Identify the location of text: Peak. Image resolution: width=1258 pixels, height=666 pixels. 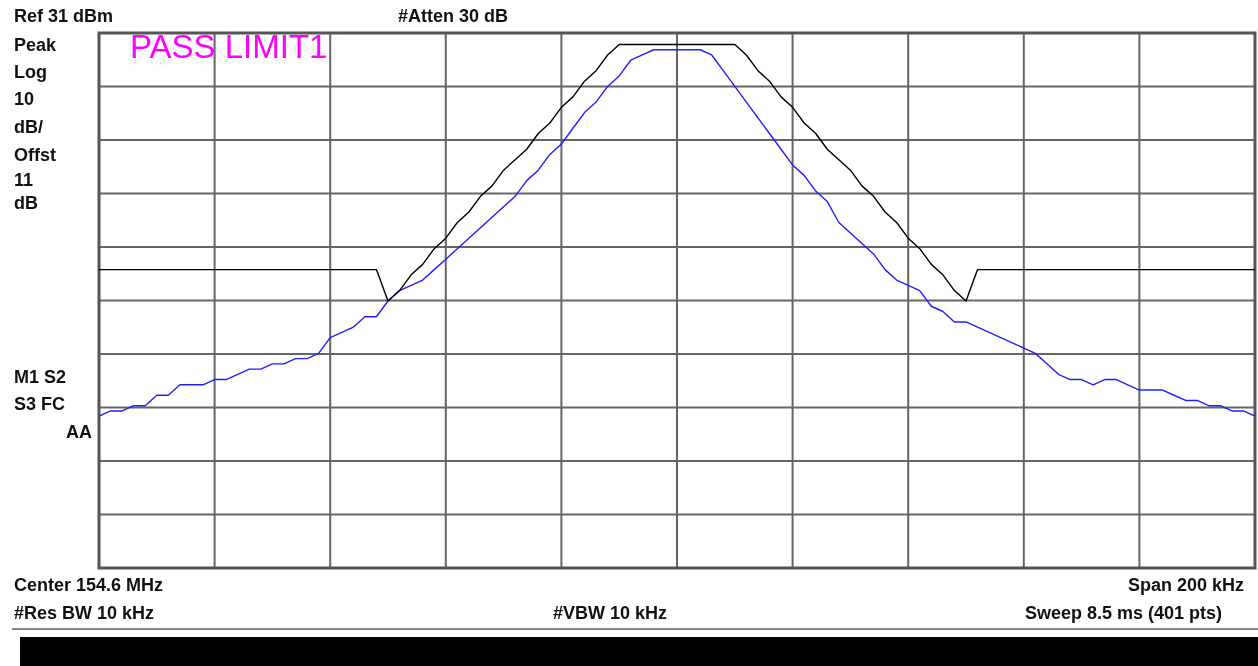
(35, 45).